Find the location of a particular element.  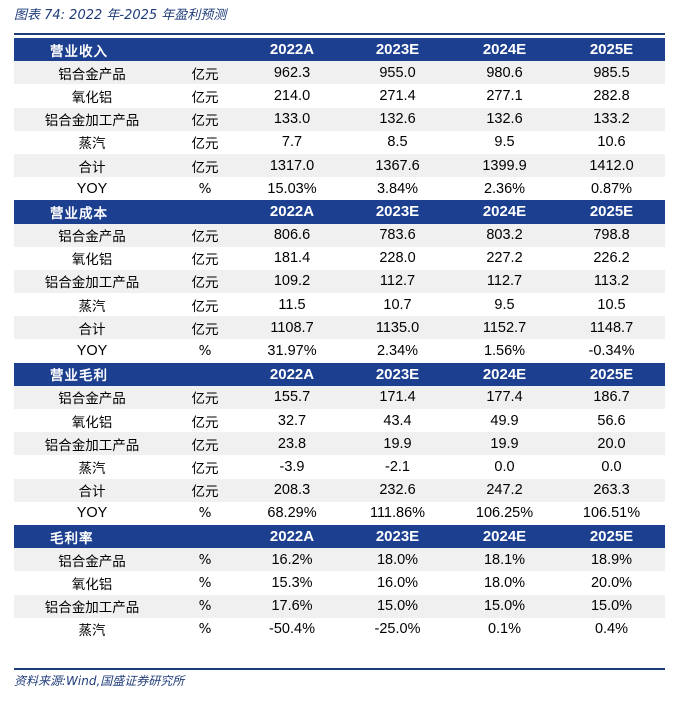

value-cell: 1317.0 is located at coordinates (292, 165).